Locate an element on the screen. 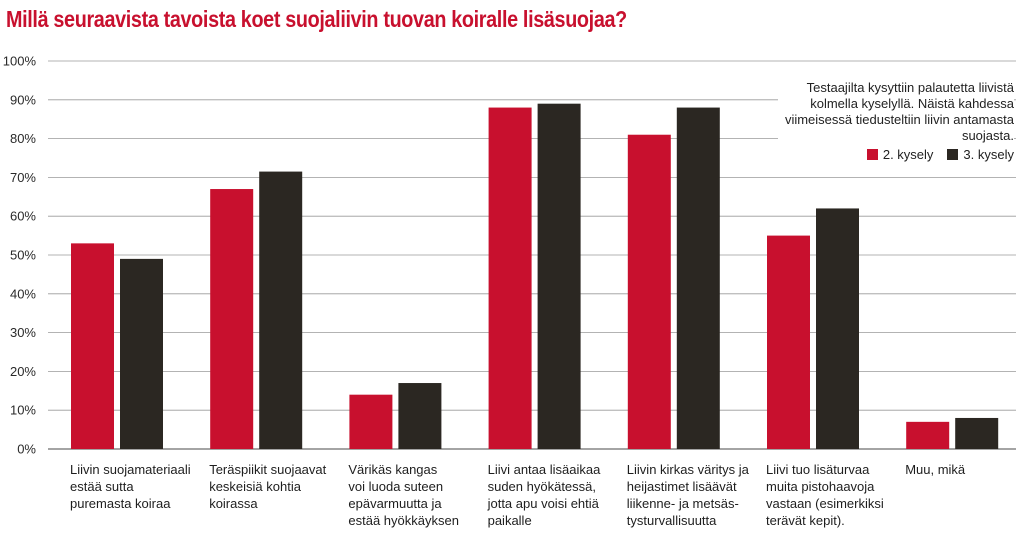 Image resolution: width=1024 pixels, height=547 pixels. x-category-label-line: Värikäs kangas is located at coordinates (392, 469).